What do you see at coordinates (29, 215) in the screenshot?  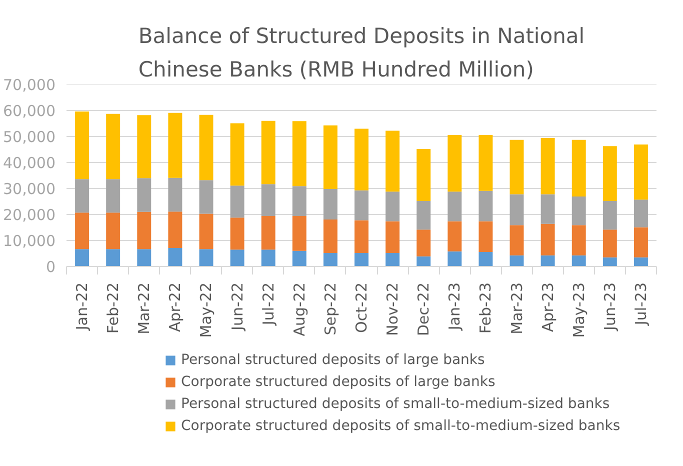 I see `y-tick-label: 20,000` at bounding box center [29, 215].